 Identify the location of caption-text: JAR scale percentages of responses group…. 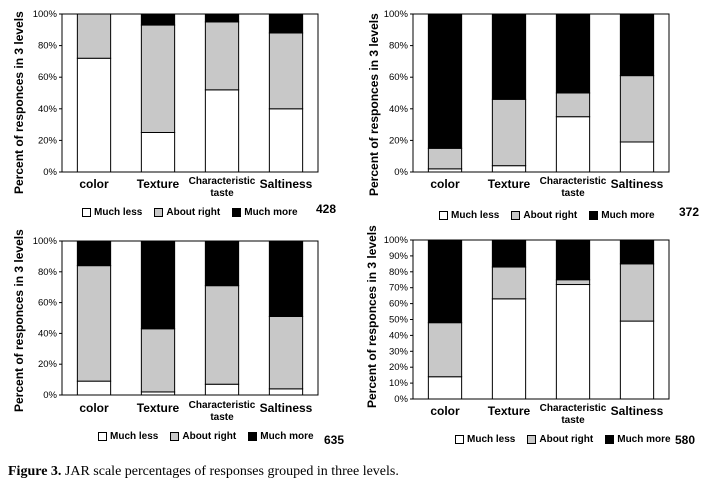
(230, 471).